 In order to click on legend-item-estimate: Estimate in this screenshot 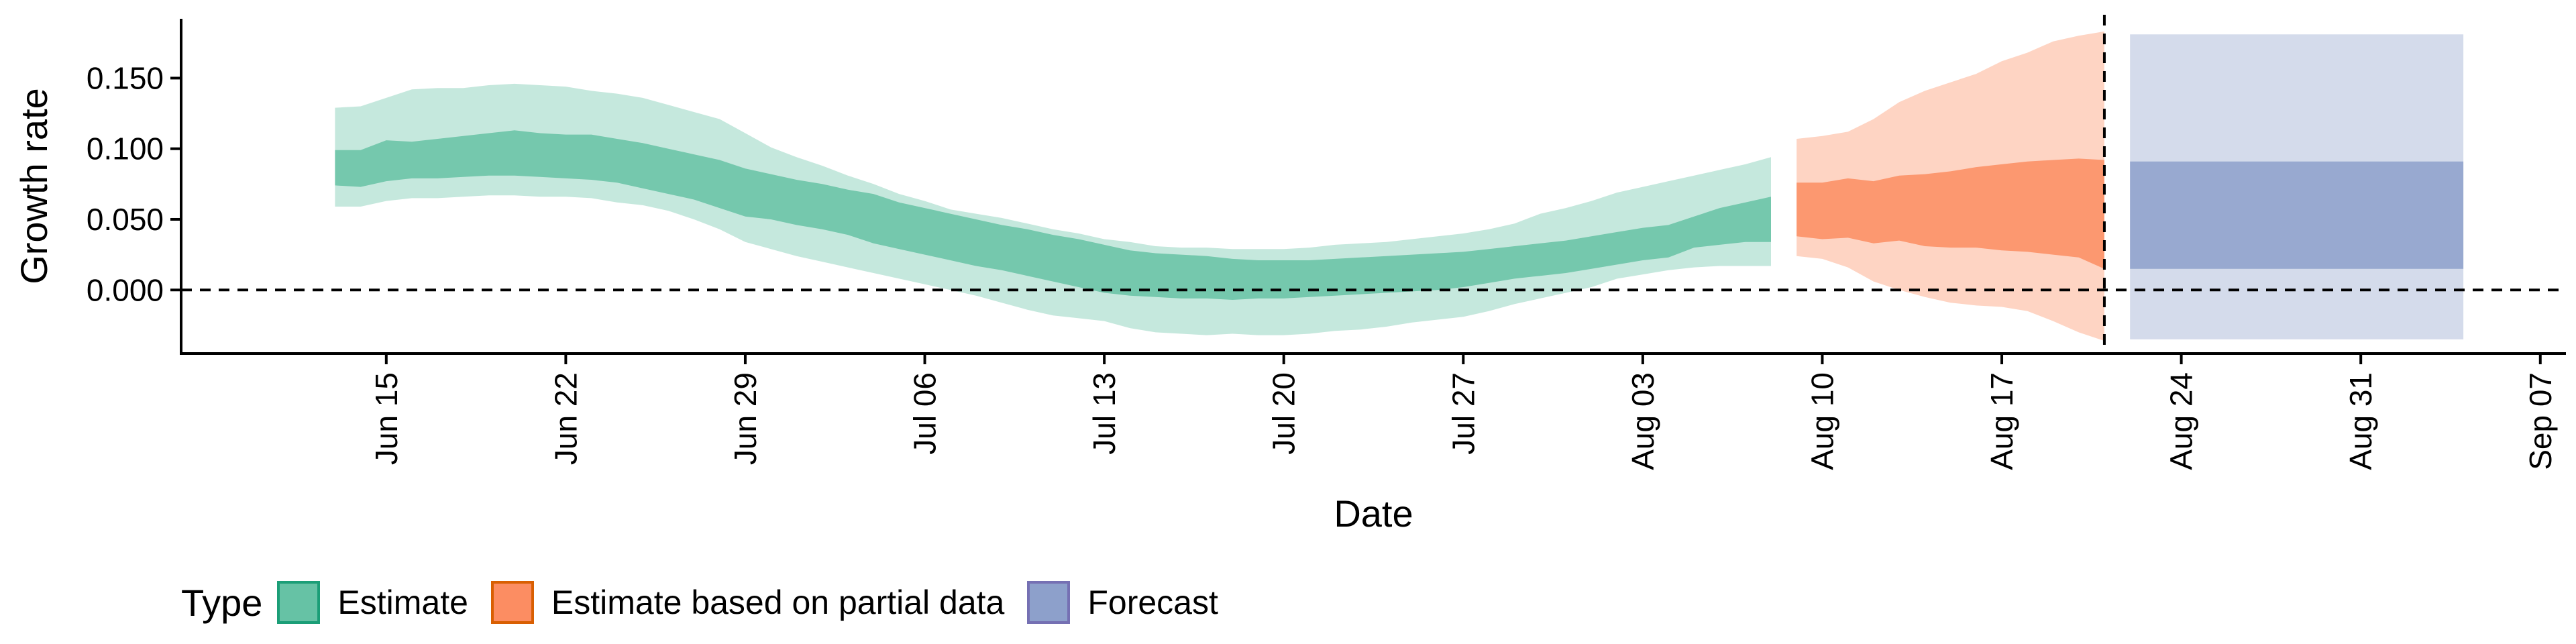, I will do `click(372, 602)`.